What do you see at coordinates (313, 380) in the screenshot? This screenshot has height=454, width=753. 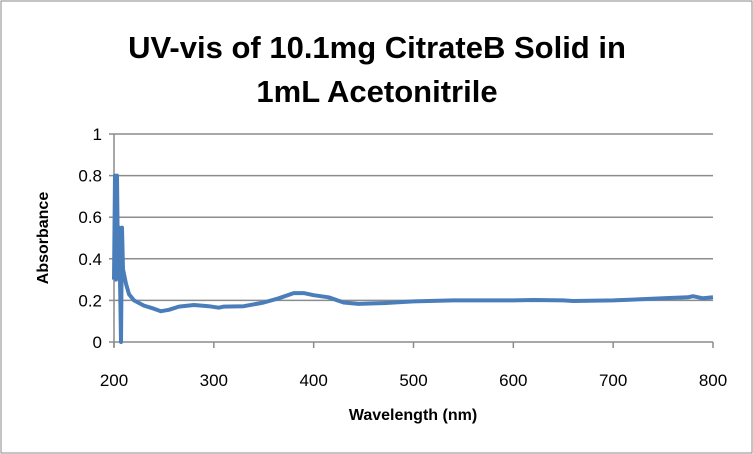 I see `x-tick-label: 400` at bounding box center [313, 380].